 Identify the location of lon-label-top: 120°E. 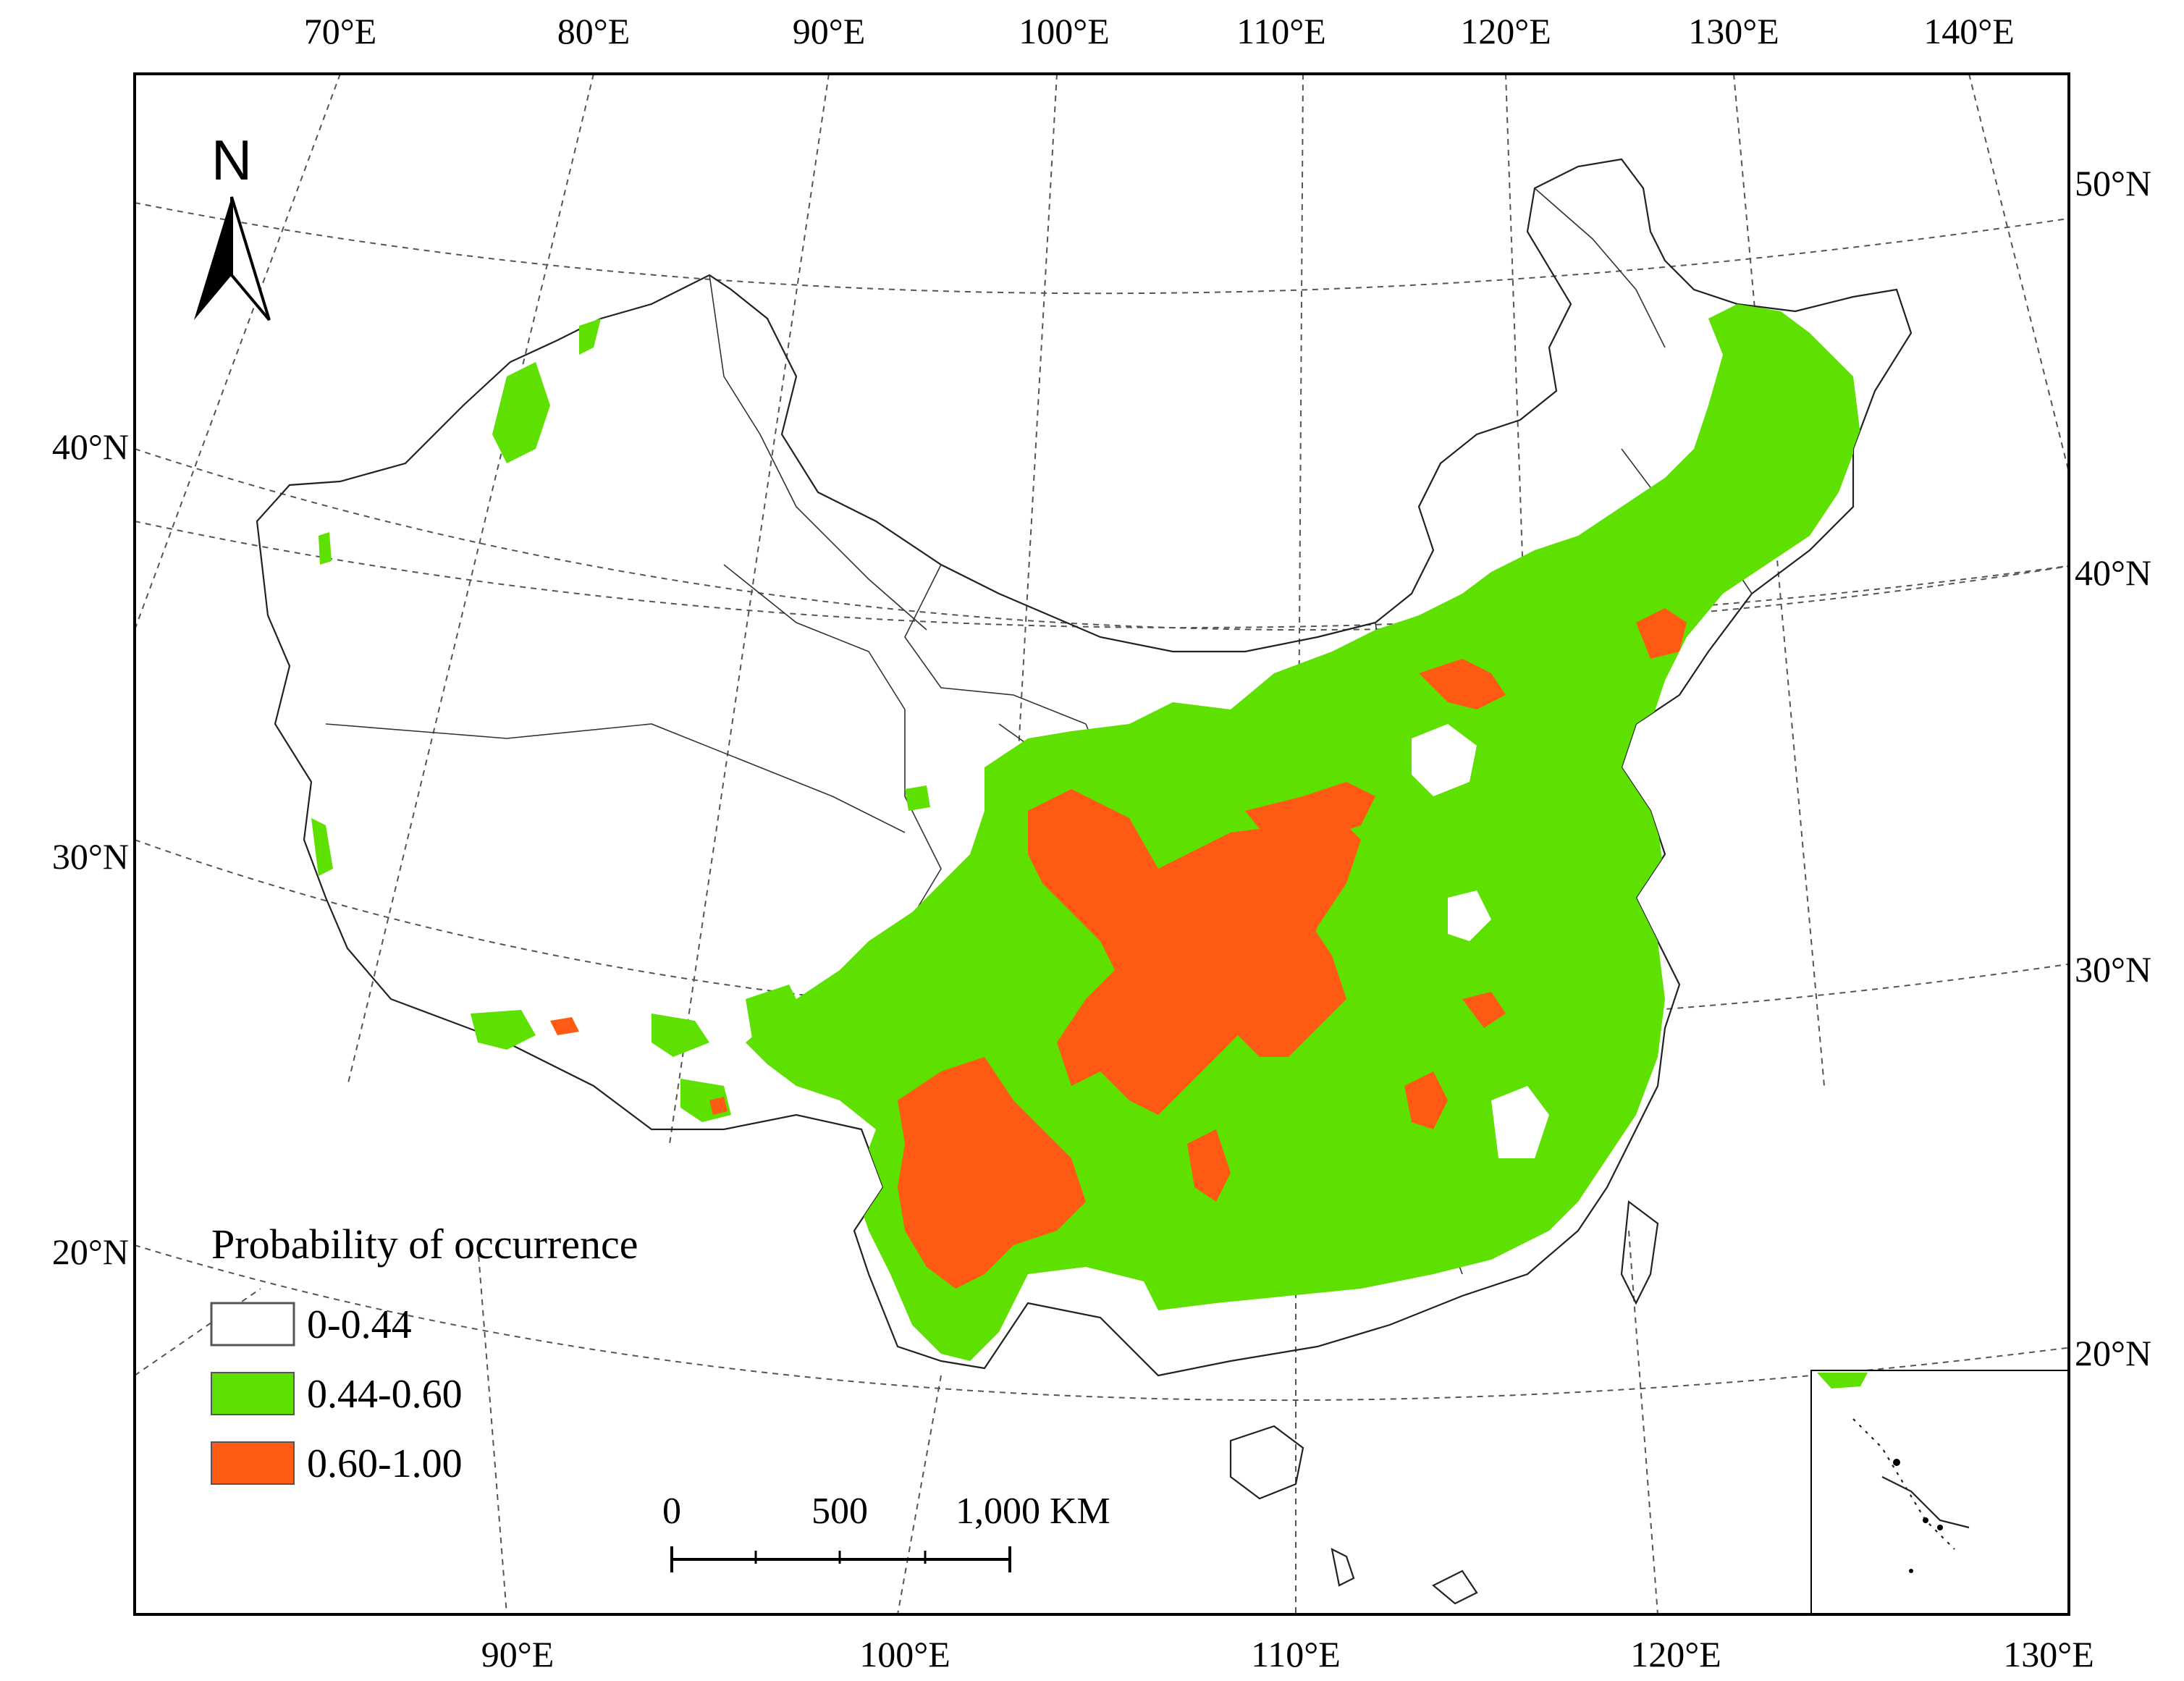
(1505, 31).